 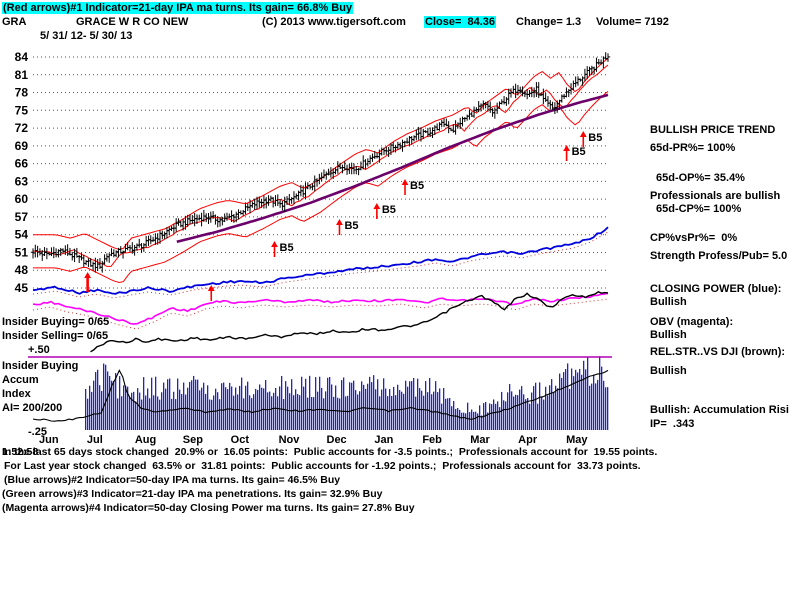 I want to click on y-axis-label: 45, so click(x=22, y=288).